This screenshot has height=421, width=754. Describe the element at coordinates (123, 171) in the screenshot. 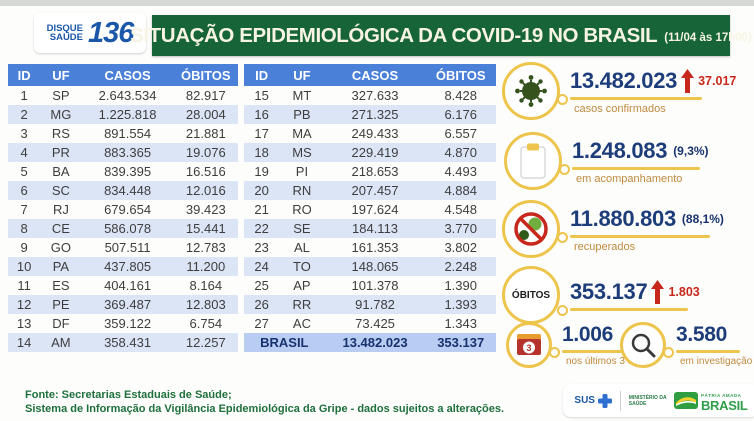

I see `table-row: 5 BA 839.395 16.516` at that location.